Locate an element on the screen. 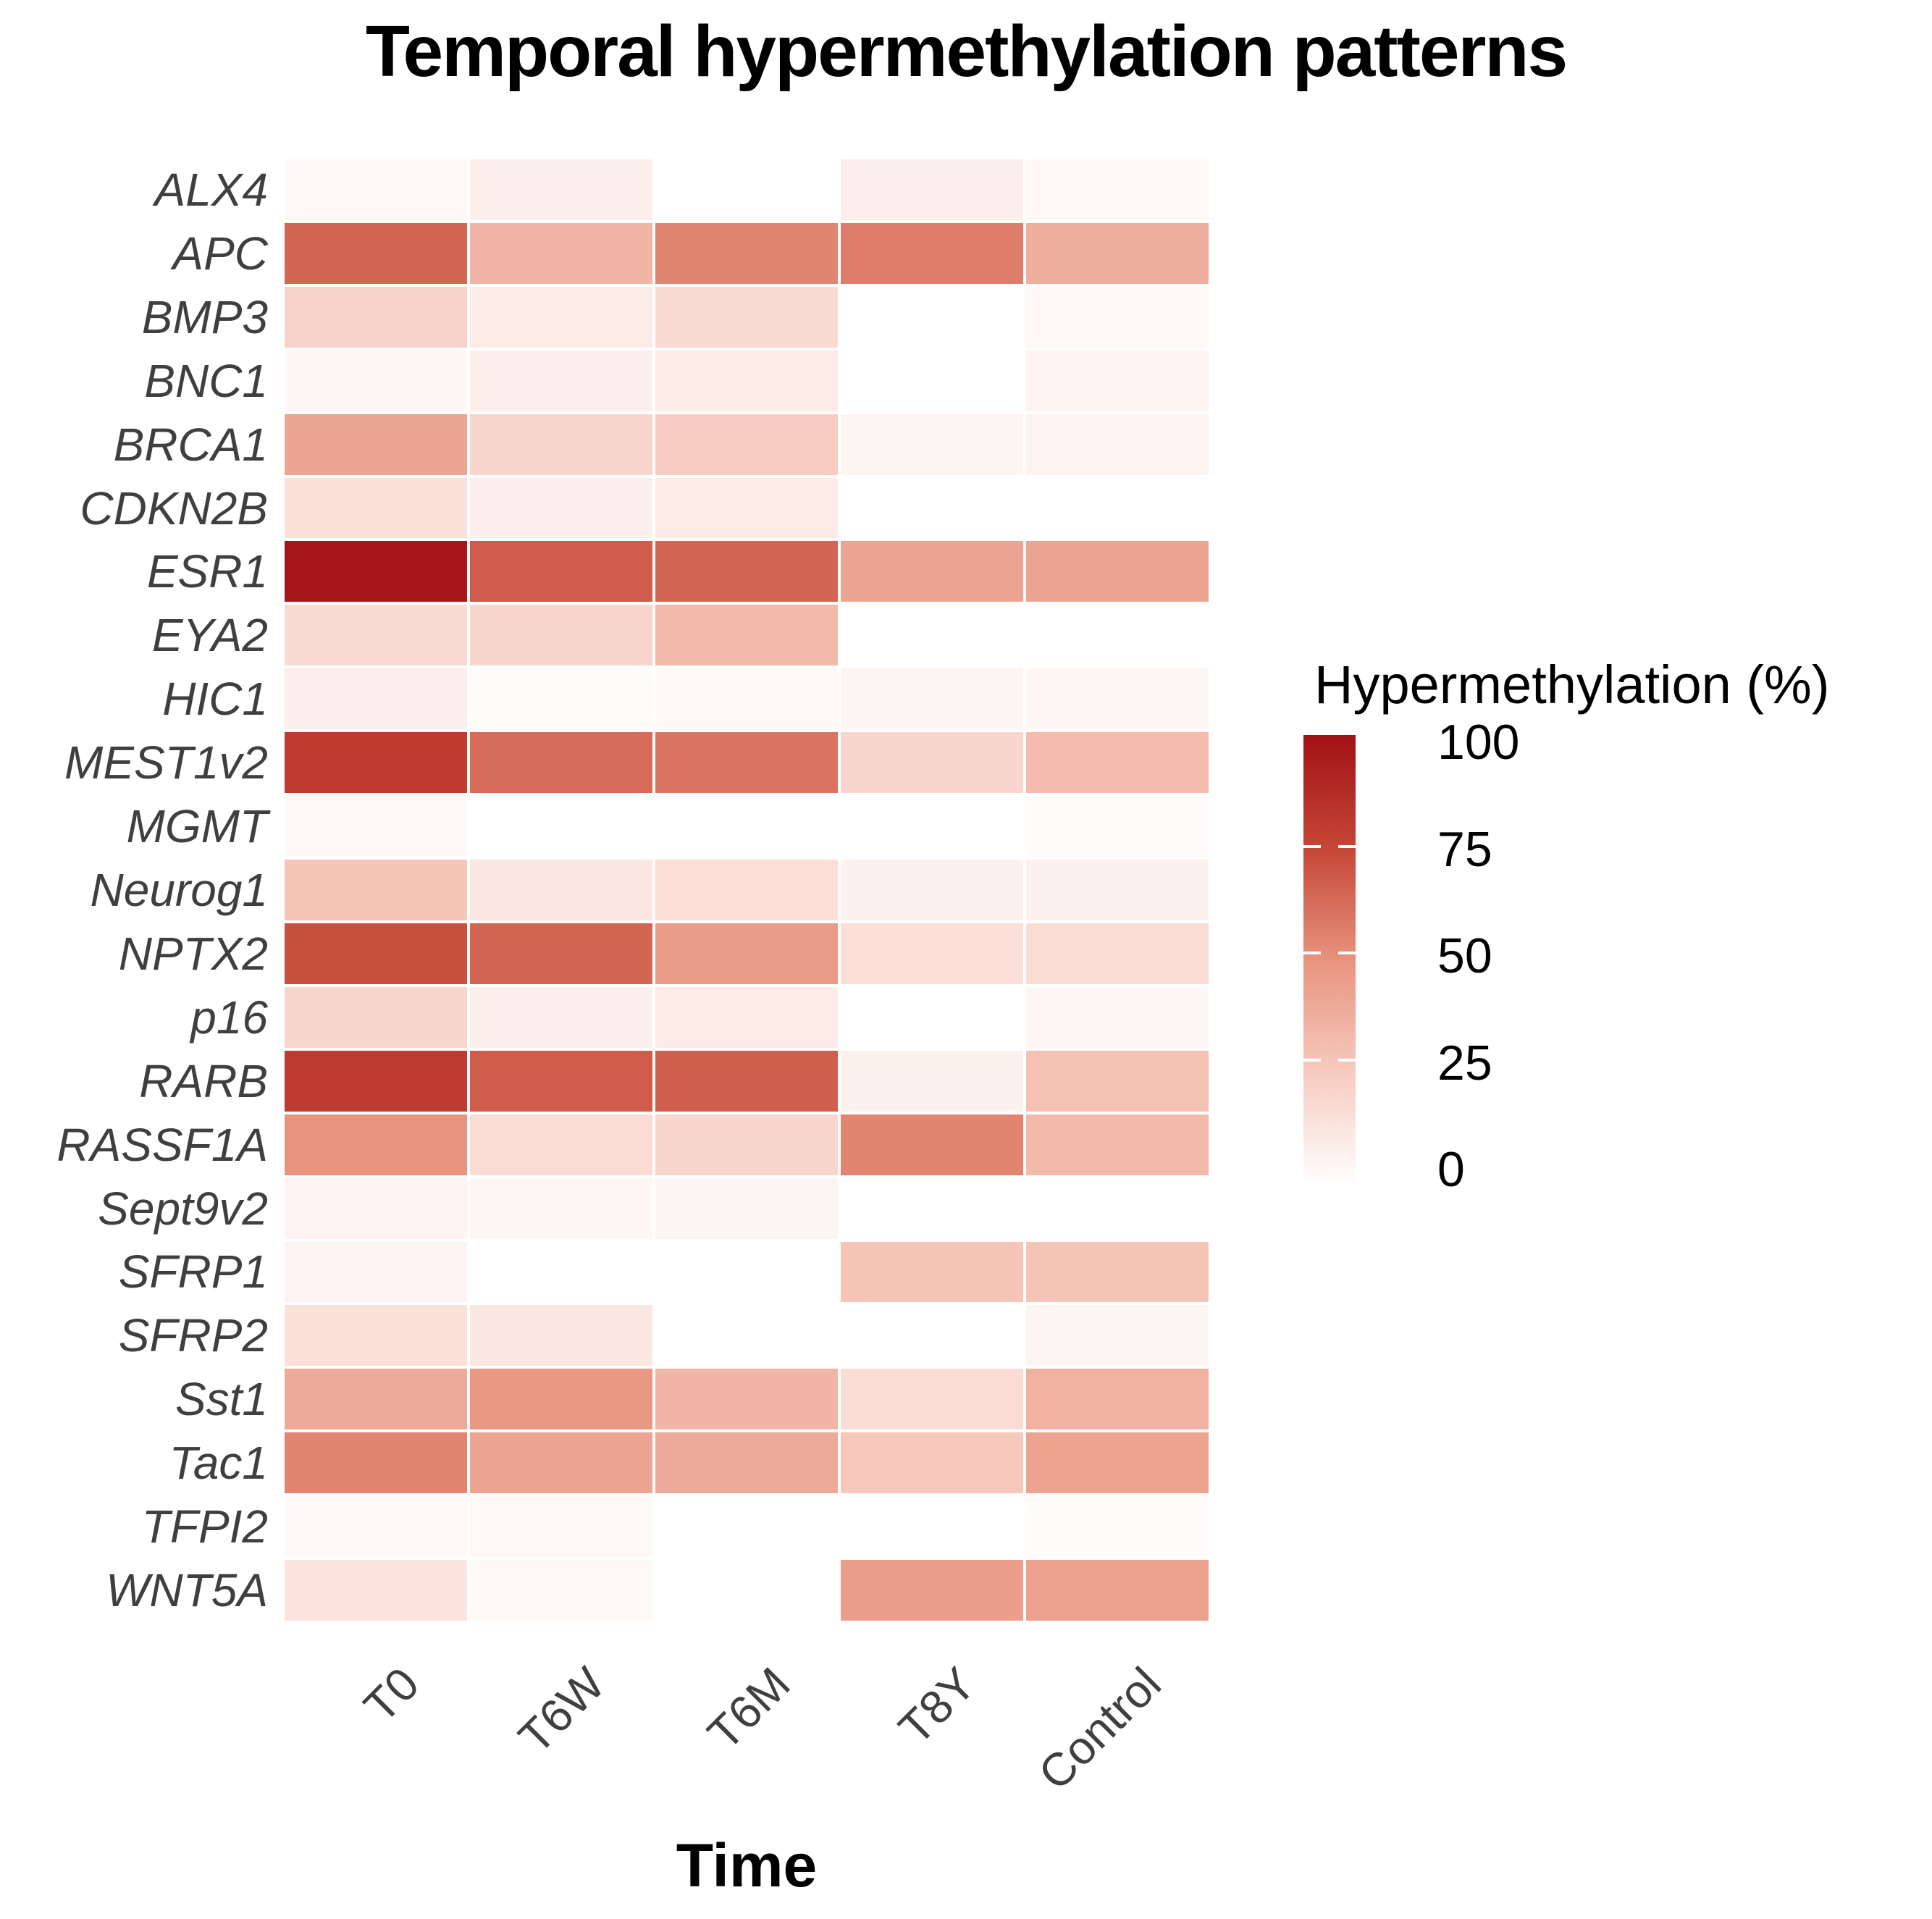 The height and width of the screenshot is (1919, 1932). gene-label: CDKN2B is located at coordinates (174, 508).